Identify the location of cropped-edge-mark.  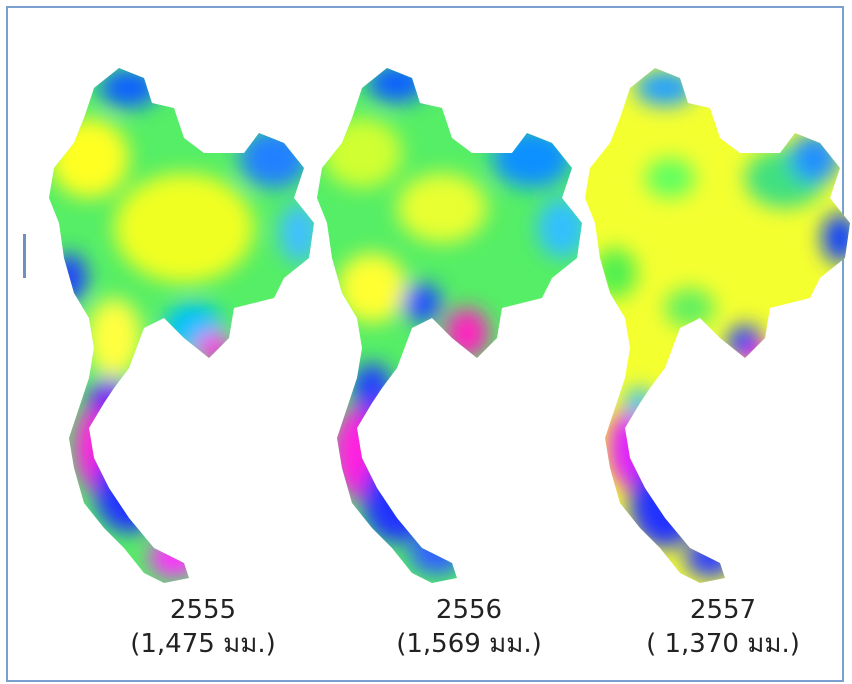
(24, 256).